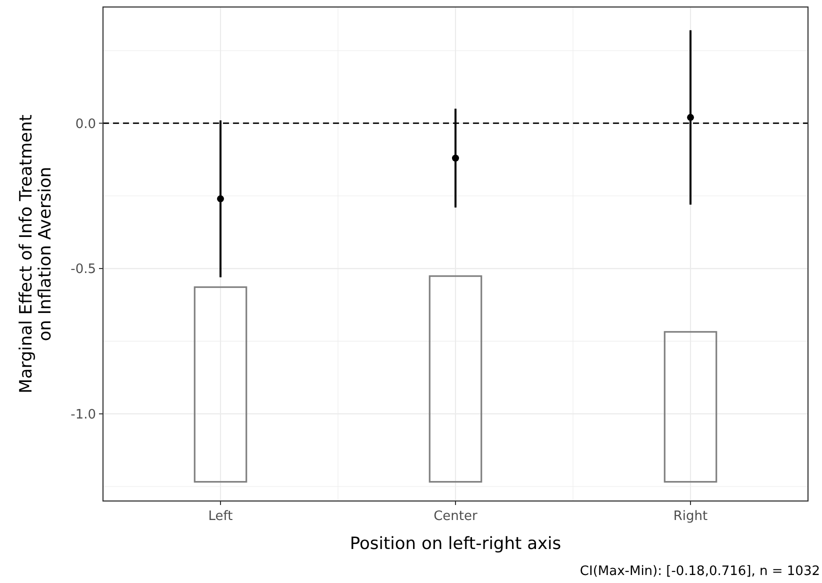 This screenshot has width=822, height=583. I want to click on y-tick-label: -1.0, so click(83, 414).